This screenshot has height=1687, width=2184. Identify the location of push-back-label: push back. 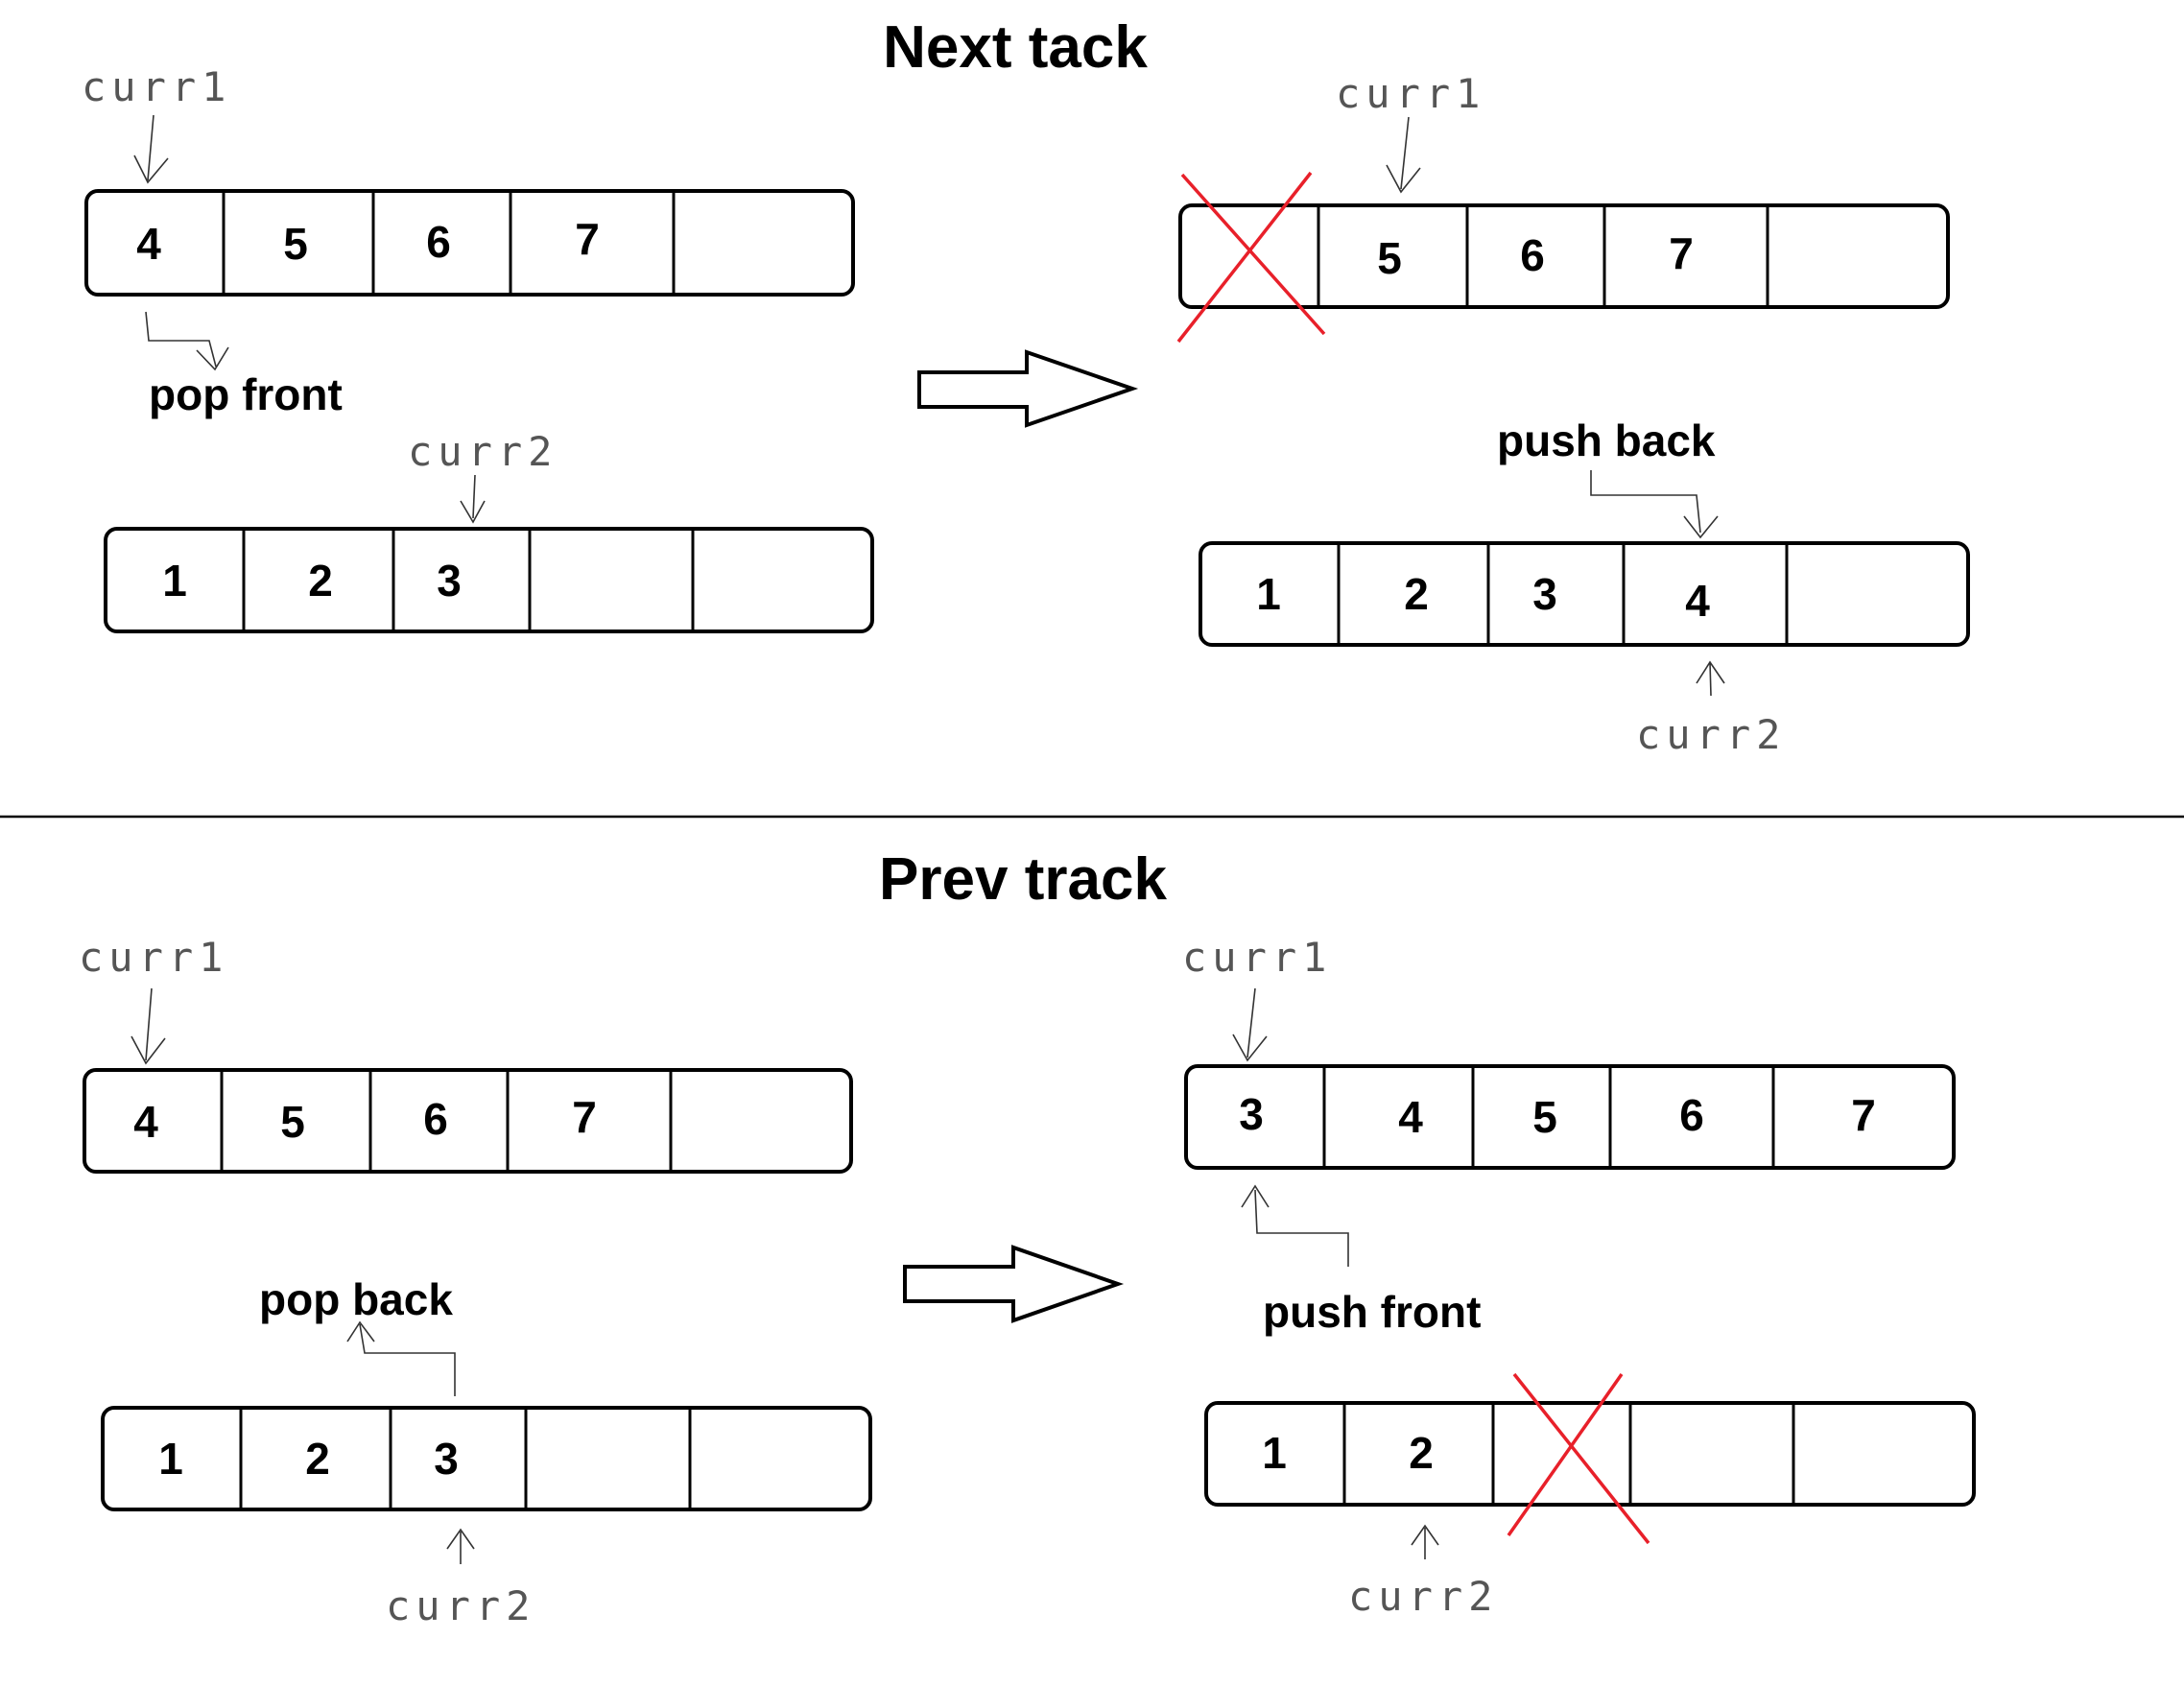
(1607, 441).